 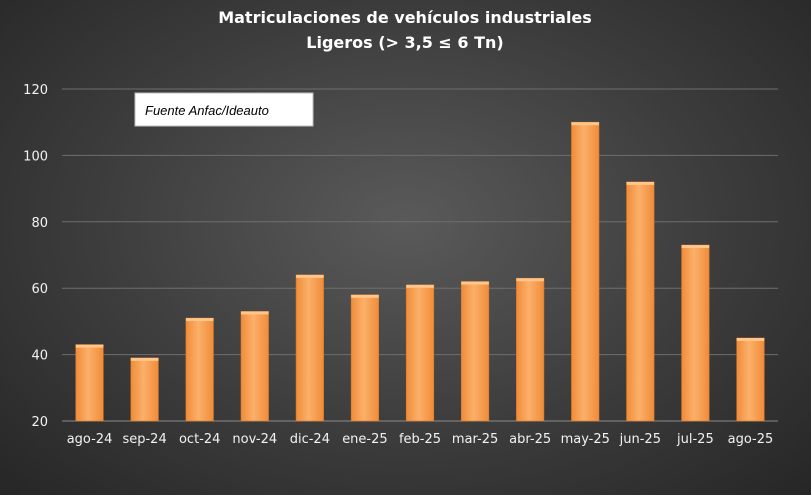 What do you see at coordinates (207, 110) in the screenshot?
I see `source-text: Fuente Anfac/Ideauto` at bounding box center [207, 110].